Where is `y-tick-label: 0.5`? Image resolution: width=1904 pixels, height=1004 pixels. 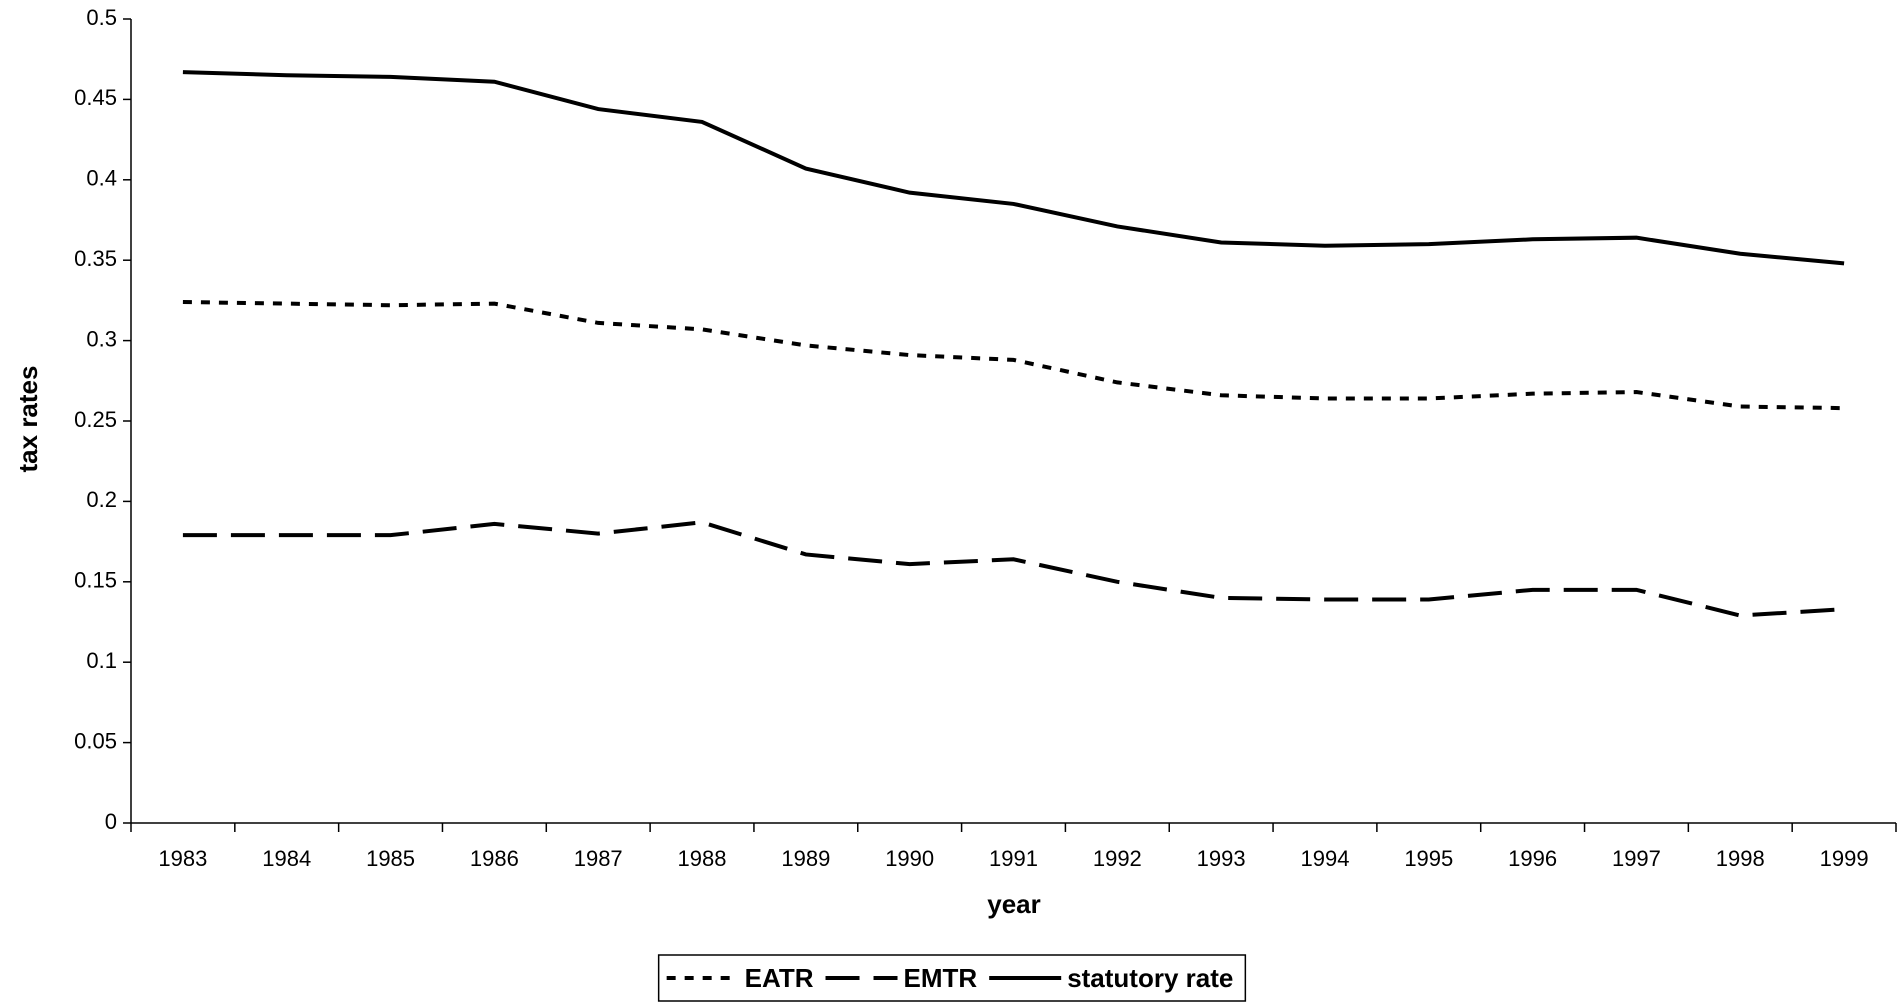 y-tick-label: 0.5 is located at coordinates (101, 17).